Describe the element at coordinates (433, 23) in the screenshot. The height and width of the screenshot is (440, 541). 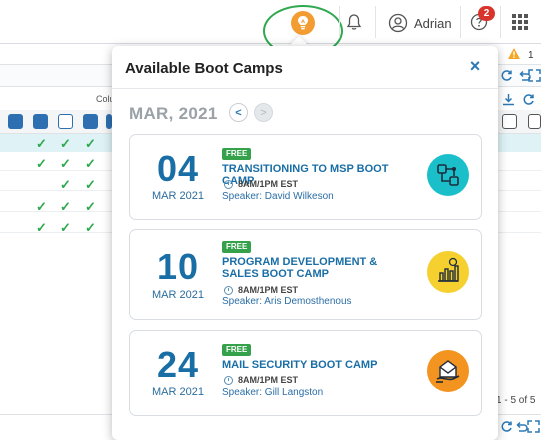
I see `user-name: Adrian` at that location.